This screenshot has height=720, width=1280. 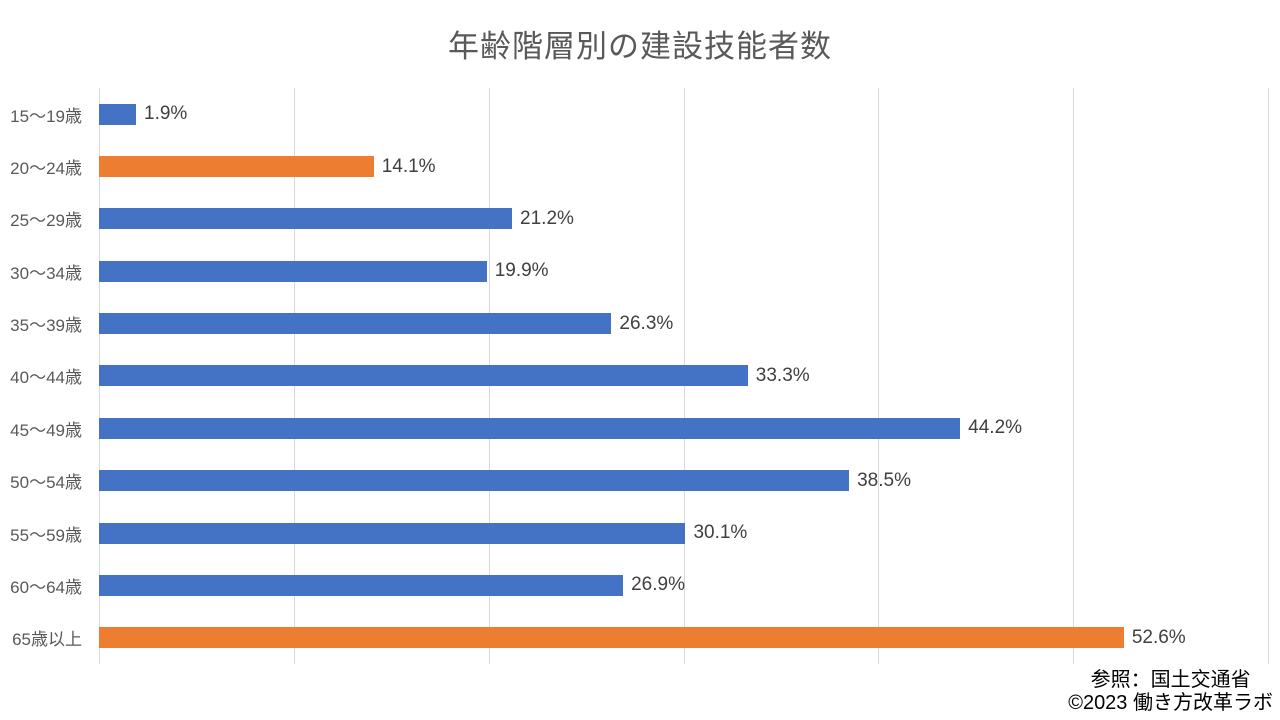 I want to click on bar-row: 25〜29歳 21.2%, so click(x=639, y=219).